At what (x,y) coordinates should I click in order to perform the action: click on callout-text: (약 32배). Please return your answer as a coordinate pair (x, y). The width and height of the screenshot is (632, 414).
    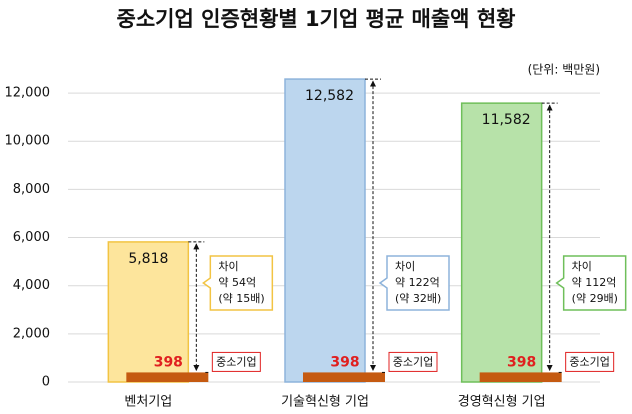
    Looking at the image, I should click on (418, 298).